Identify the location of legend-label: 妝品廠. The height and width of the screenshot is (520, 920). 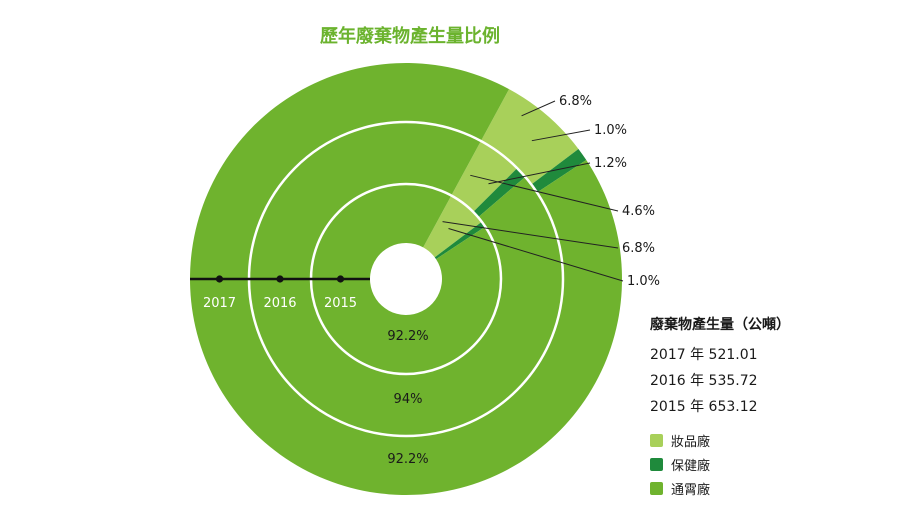
(691, 442).